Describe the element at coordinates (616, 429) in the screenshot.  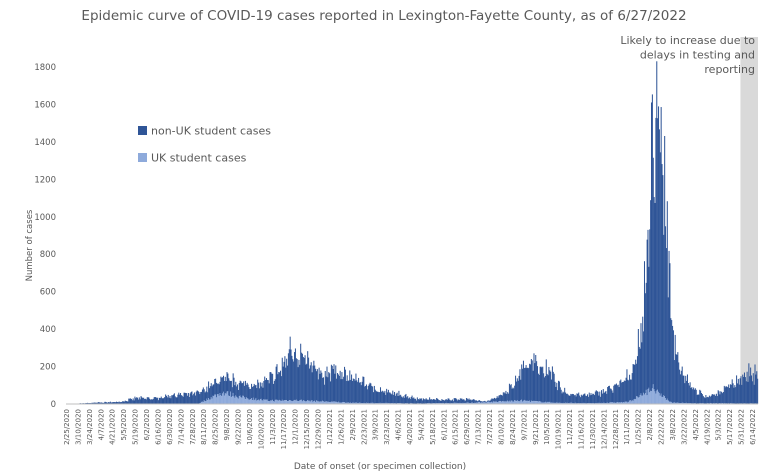
I see `x-tick-label: 12/28/2021` at that location.